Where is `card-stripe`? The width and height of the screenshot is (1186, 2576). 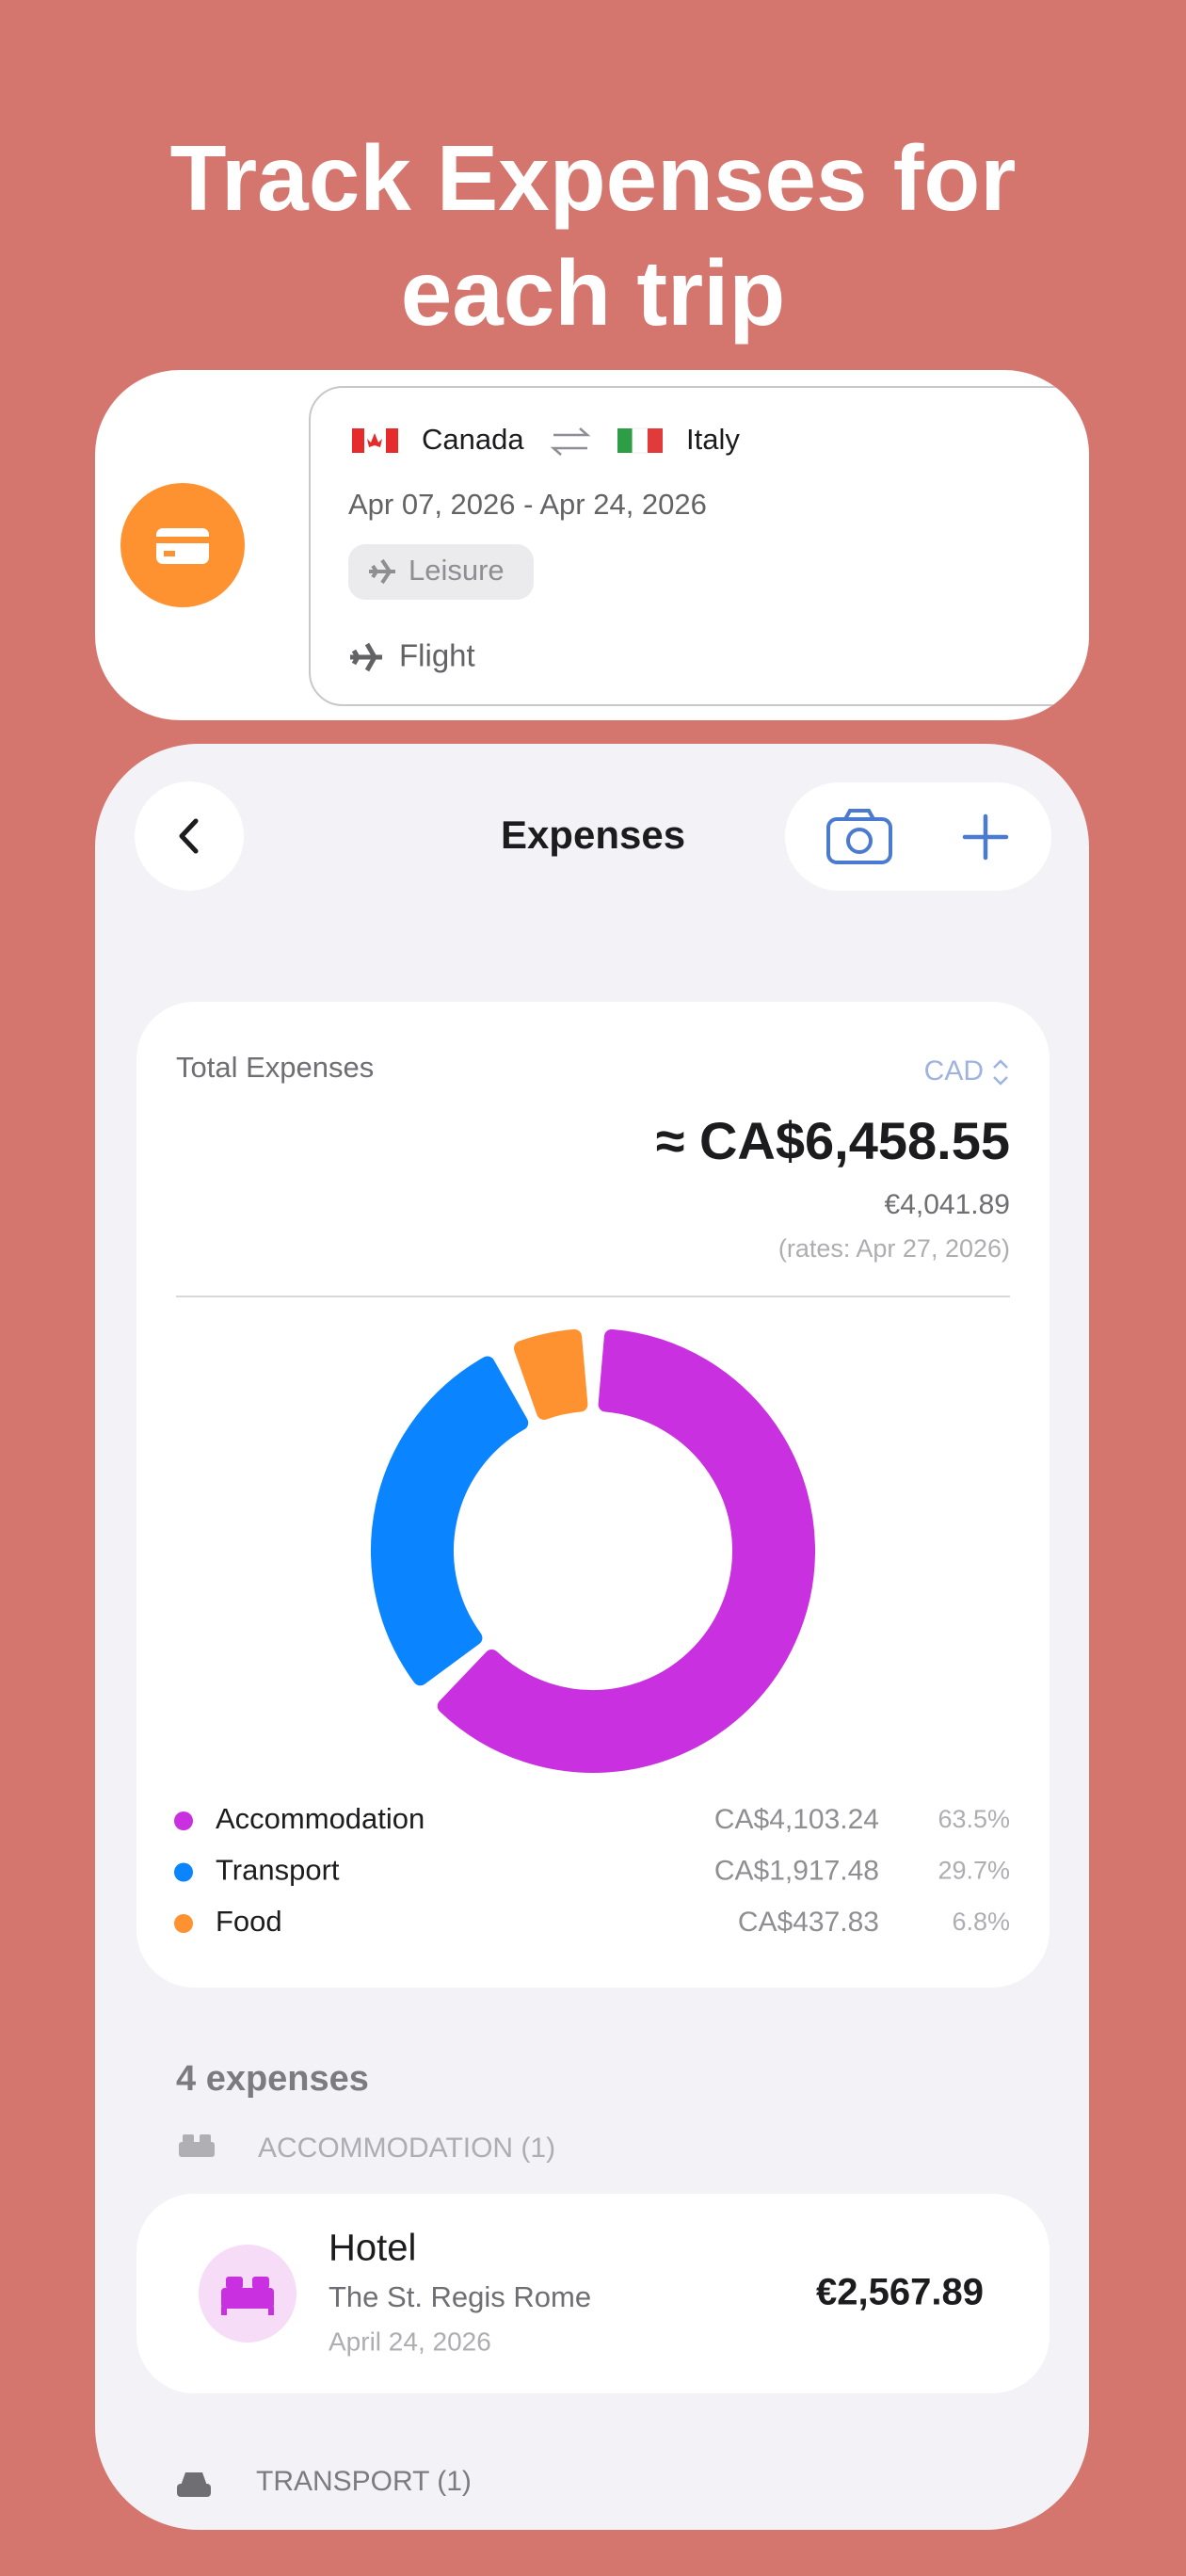 card-stripe is located at coordinates (182, 540).